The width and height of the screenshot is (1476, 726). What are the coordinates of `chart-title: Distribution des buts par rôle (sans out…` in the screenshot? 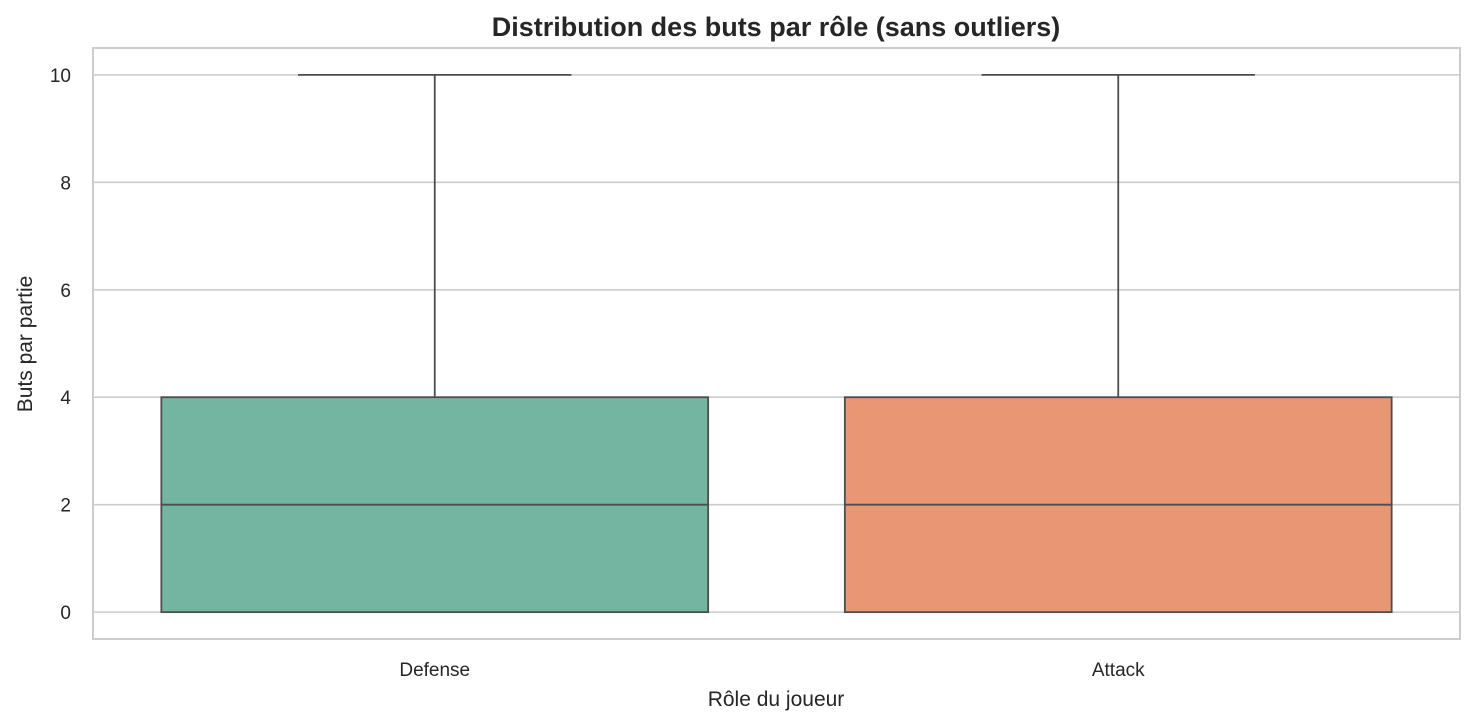 It's located at (776, 27).